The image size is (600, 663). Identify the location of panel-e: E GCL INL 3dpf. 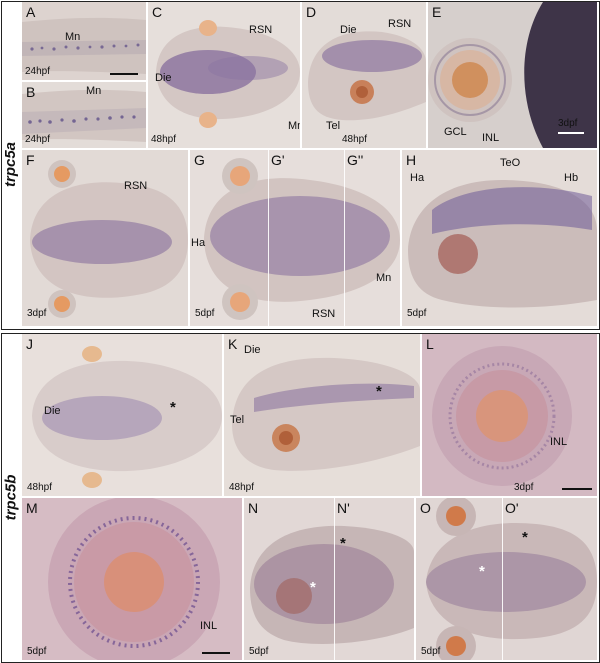
(512, 75).